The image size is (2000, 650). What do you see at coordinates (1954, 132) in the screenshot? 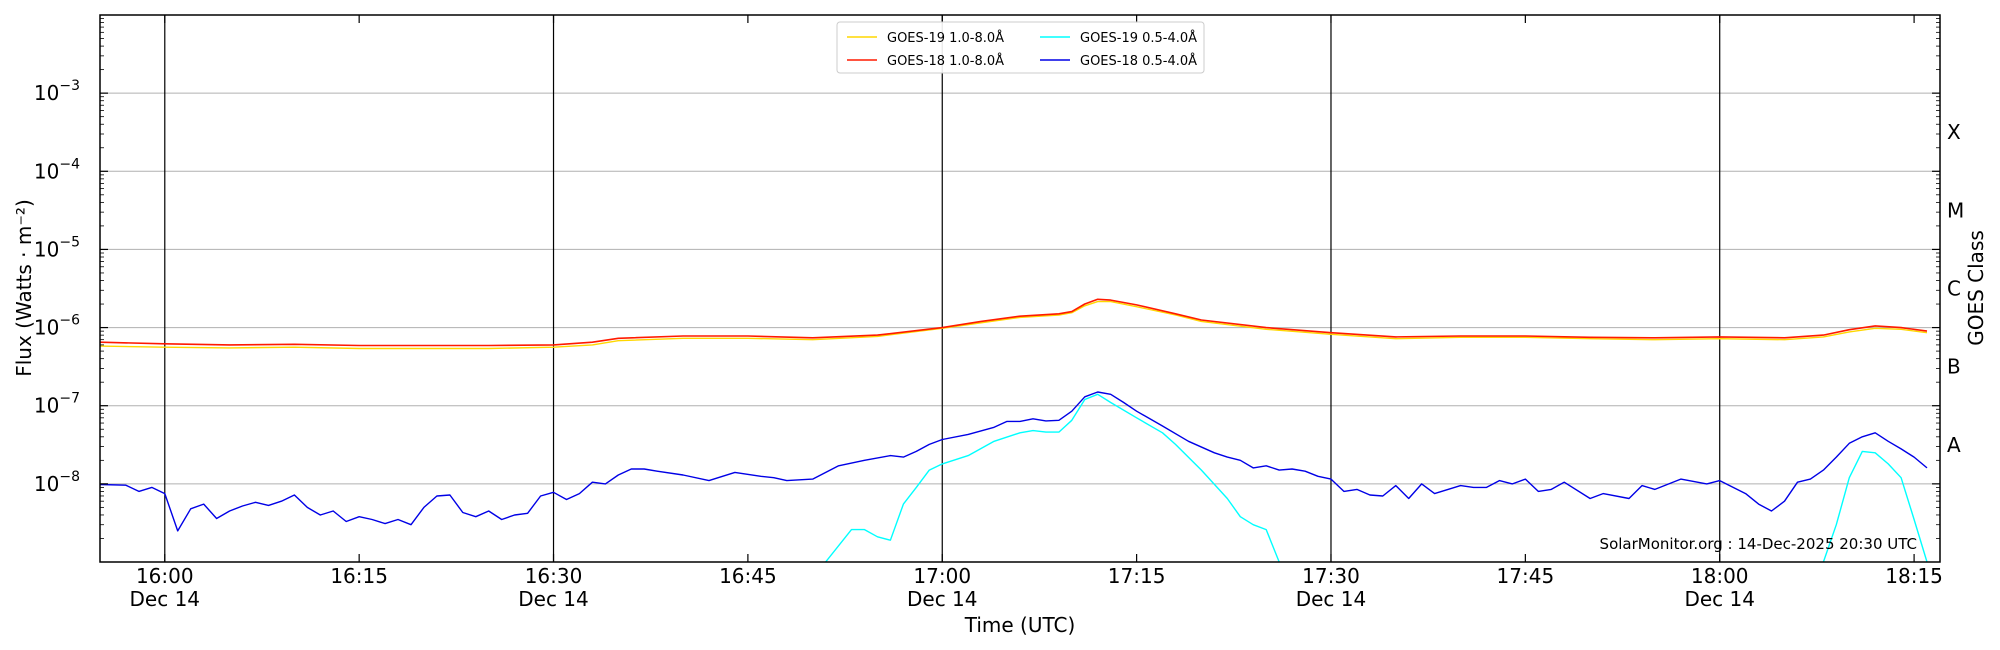
I see `goes-class-label: X` at bounding box center [1954, 132].